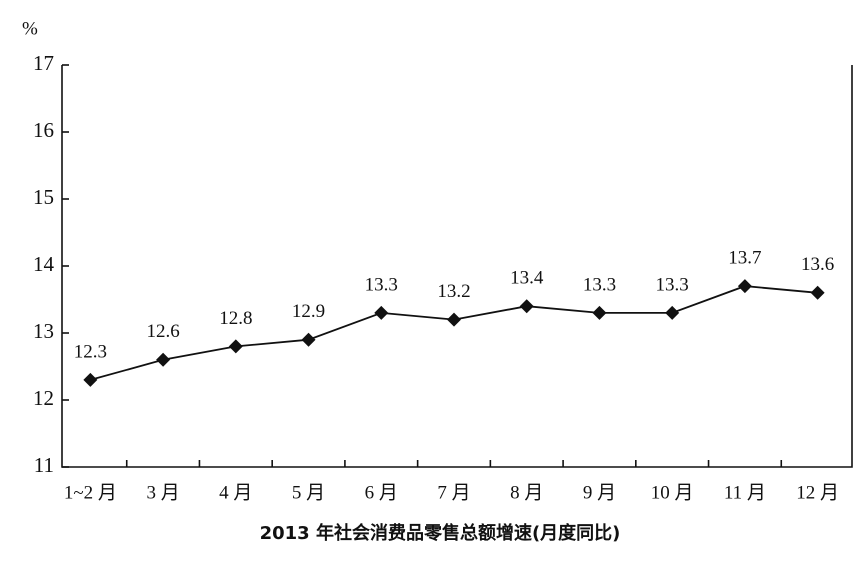 The image size is (865, 568). What do you see at coordinates (90, 351) in the screenshot?
I see `data-label: 12.3` at bounding box center [90, 351].